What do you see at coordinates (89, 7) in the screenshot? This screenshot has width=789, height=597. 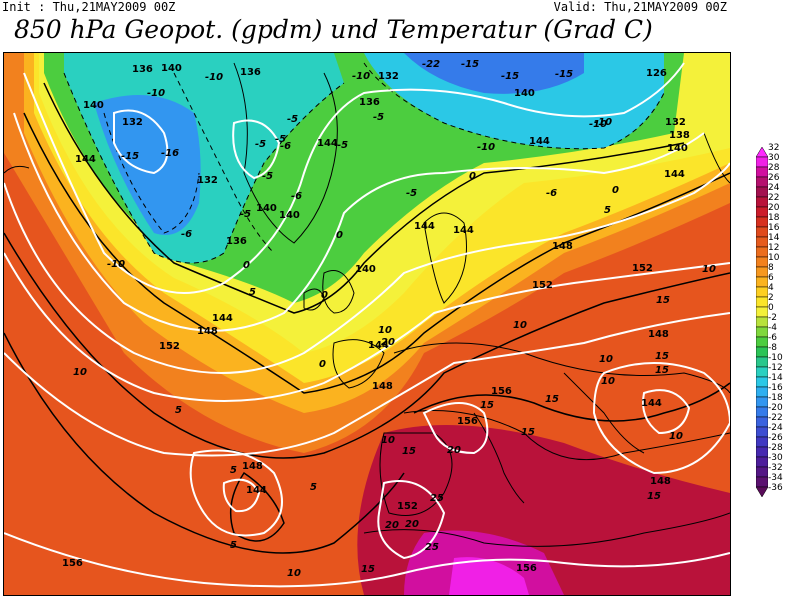 I see `init-time-label: Init : Thu,21MAY2009 00Z` at bounding box center [89, 7].